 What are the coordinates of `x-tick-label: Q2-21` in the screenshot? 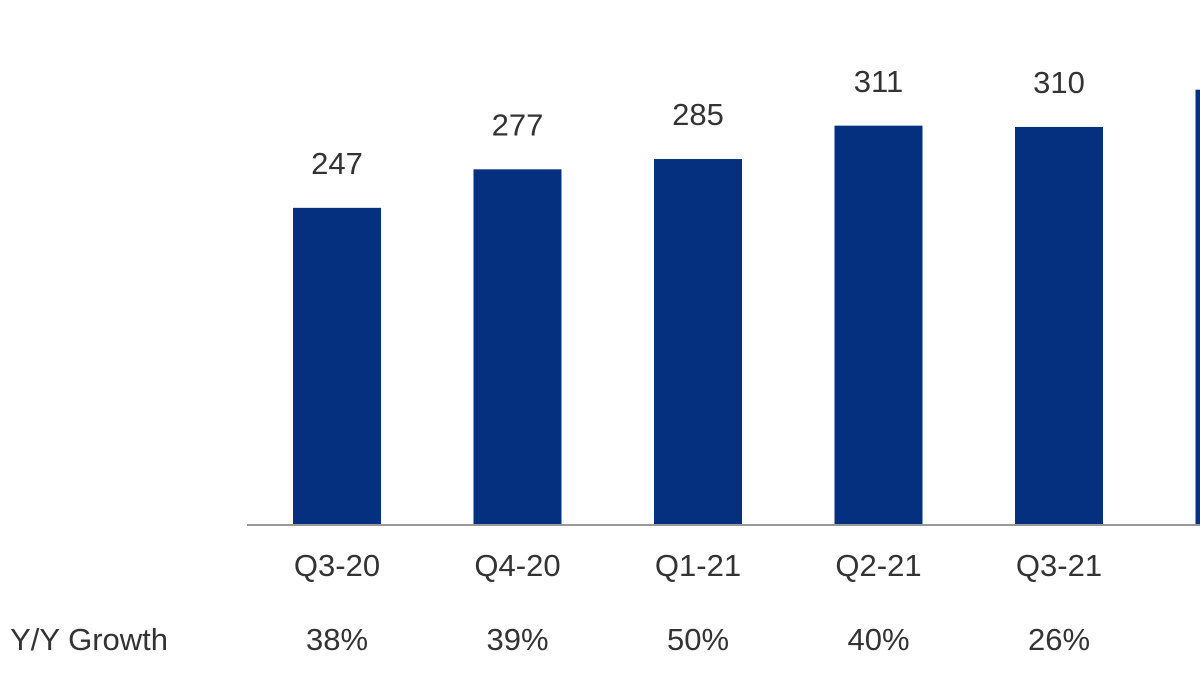 It's located at (878, 565).